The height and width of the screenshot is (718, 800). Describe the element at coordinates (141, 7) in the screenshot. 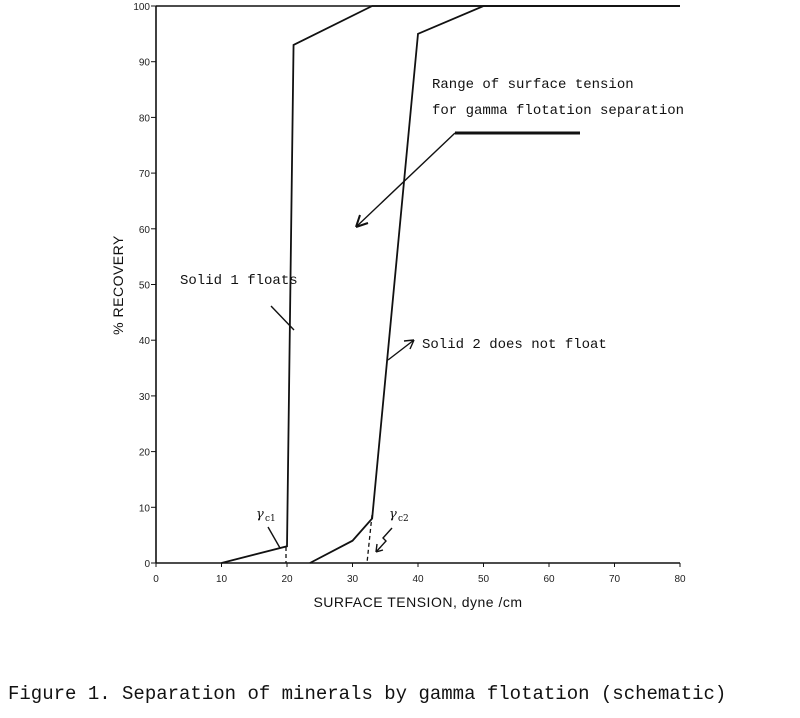

I see `y-tick-label: 100` at that location.